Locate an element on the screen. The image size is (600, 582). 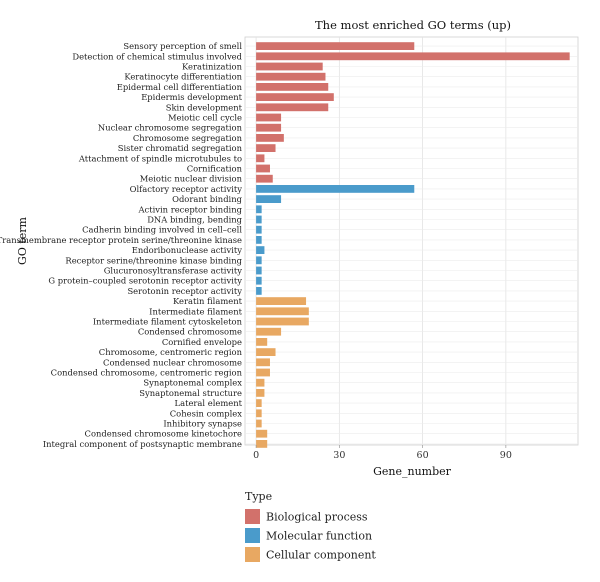
category-label: Meiotic cell cycle is located at coordinates (205, 118).